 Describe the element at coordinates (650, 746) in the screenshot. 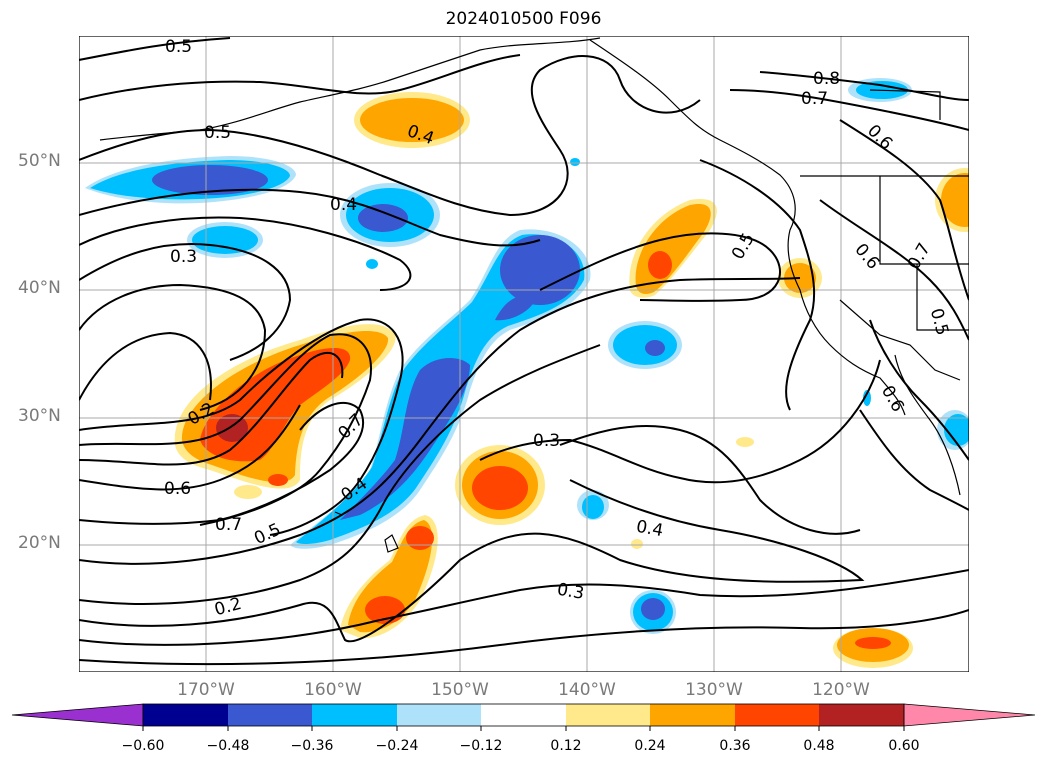

I see `colorbar-tick-label: 0.24` at that location.